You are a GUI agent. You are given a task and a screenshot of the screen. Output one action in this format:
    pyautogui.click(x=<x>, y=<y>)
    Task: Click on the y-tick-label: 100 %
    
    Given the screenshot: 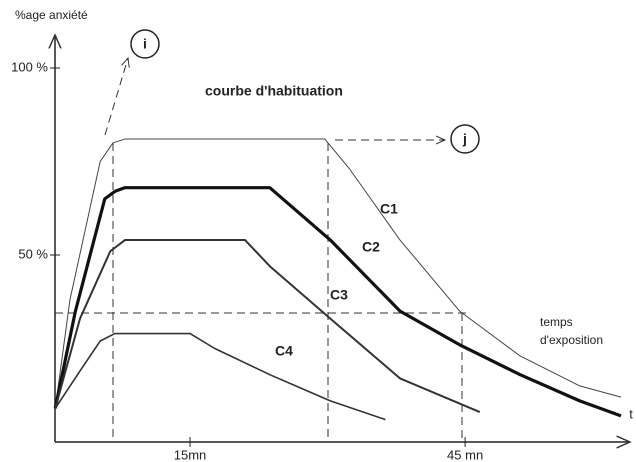 What is the action you would take?
    pyautogui.click(x=29, y=66)
    